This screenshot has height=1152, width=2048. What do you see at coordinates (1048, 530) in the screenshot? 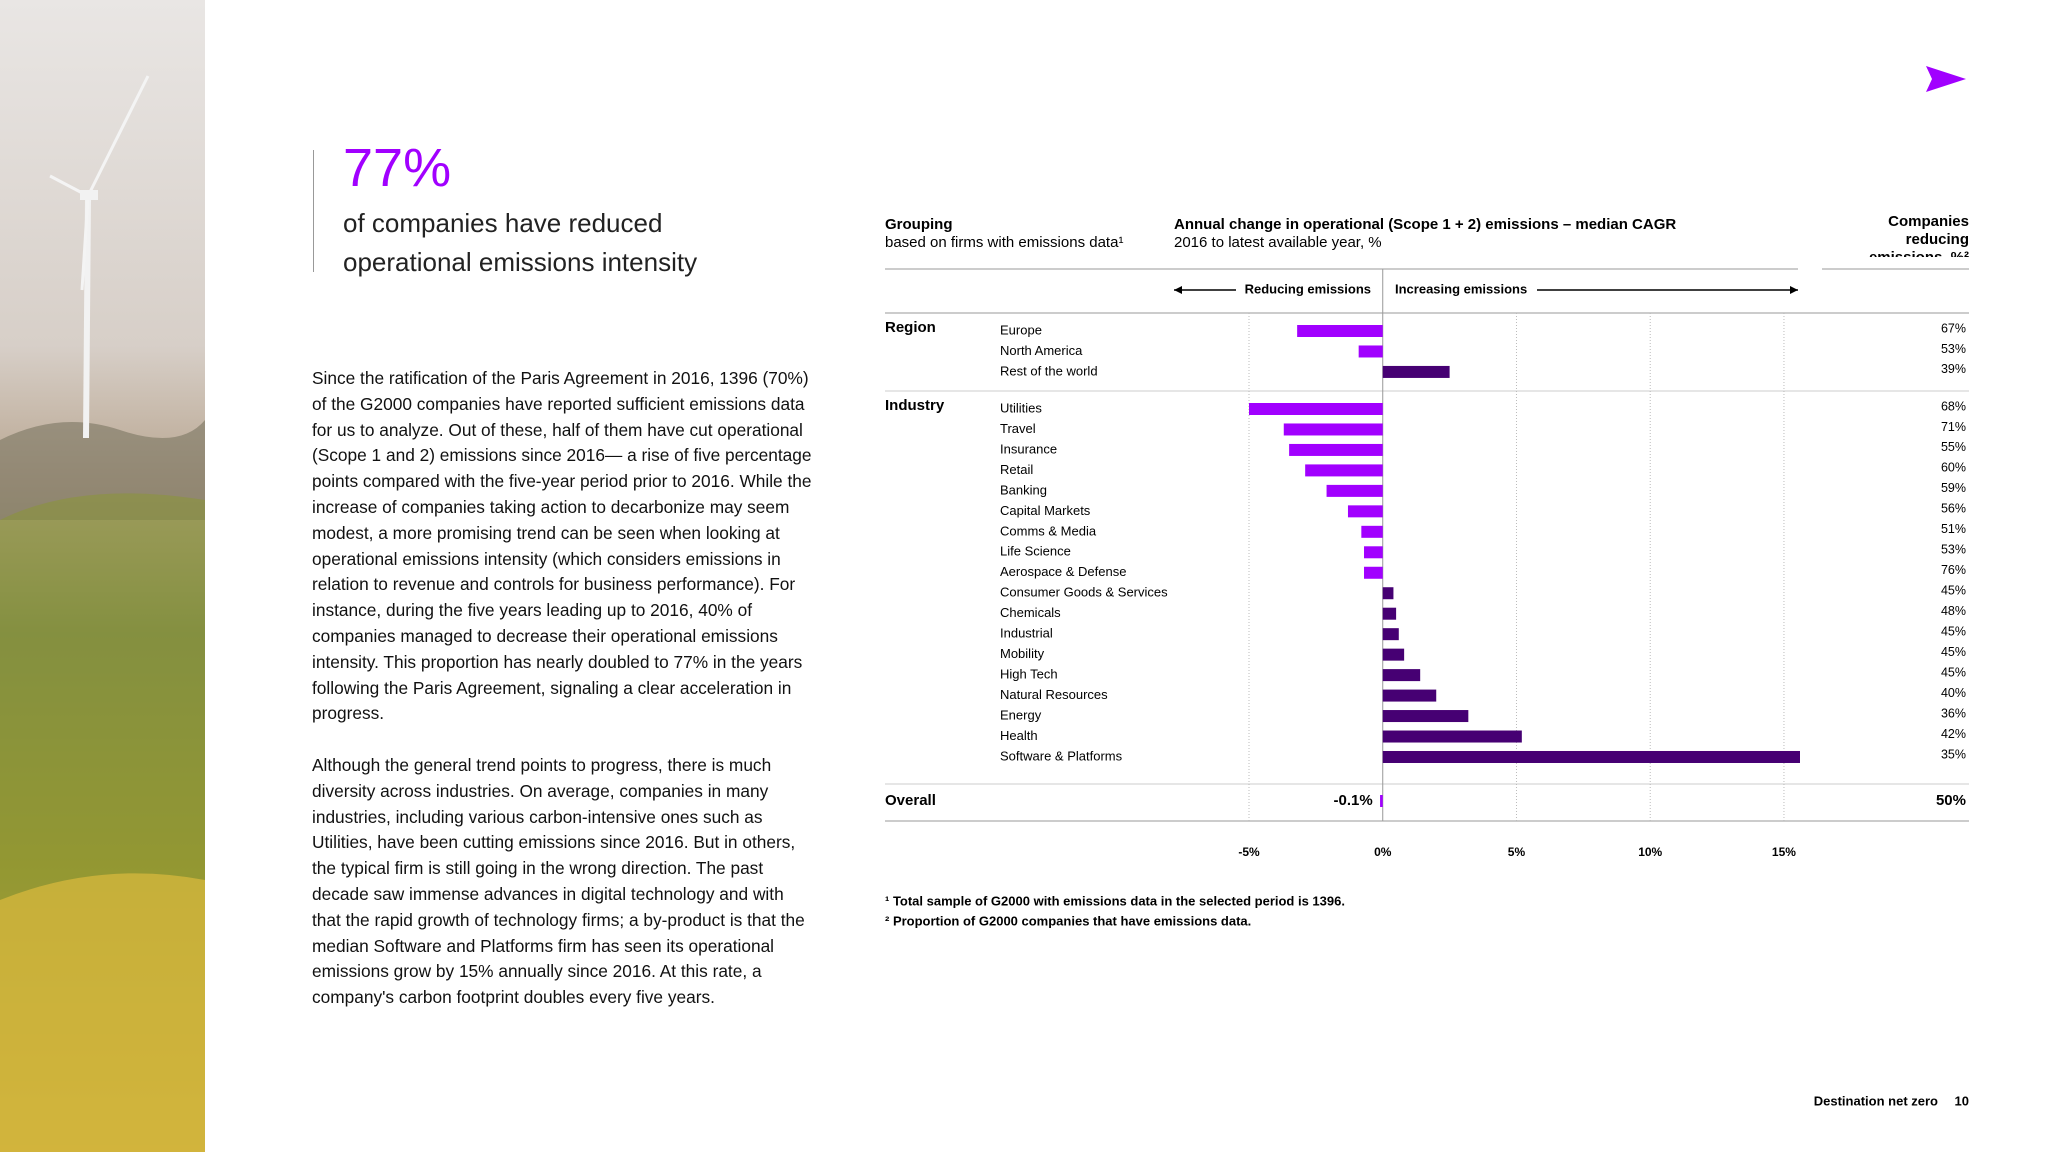
I see `category-label: Comms & Media` at bounding box center [1048, 530].